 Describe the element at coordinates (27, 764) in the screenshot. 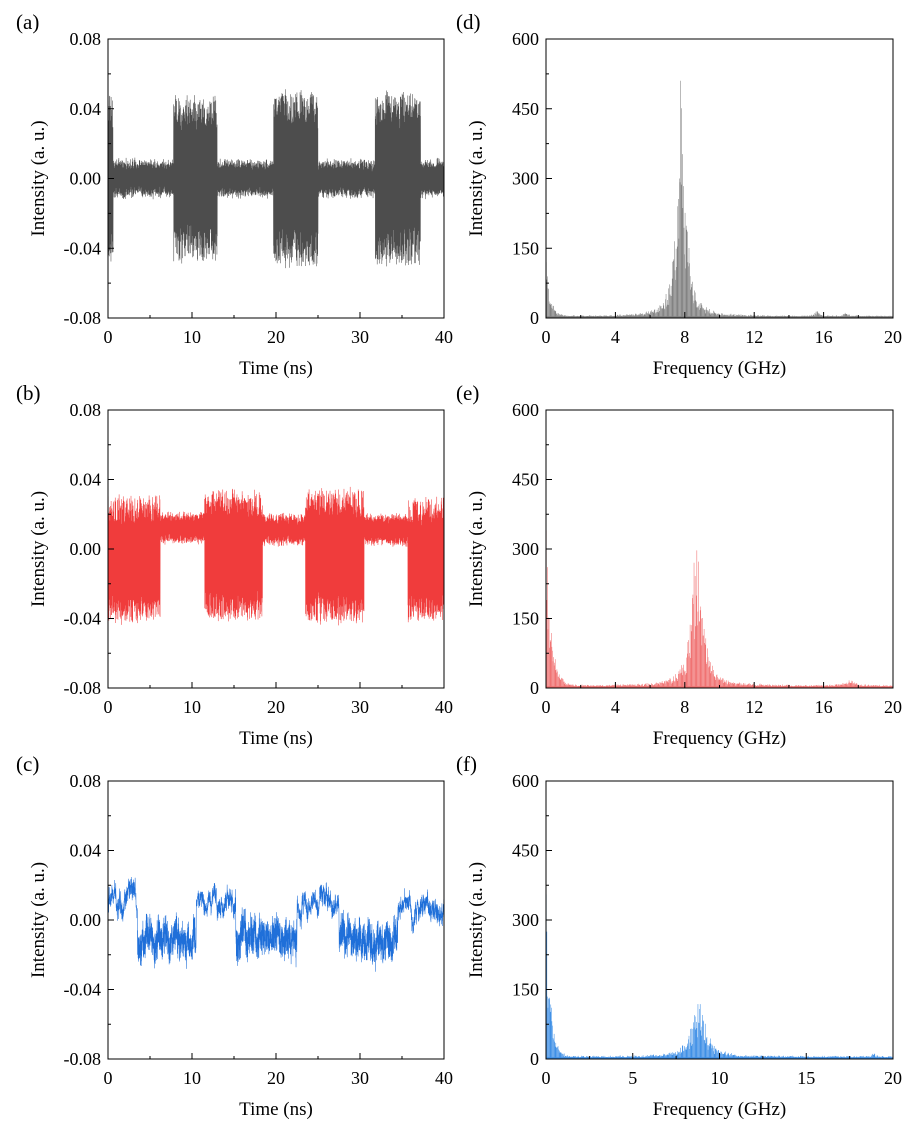

I see `panel-label: (c)` at that location.